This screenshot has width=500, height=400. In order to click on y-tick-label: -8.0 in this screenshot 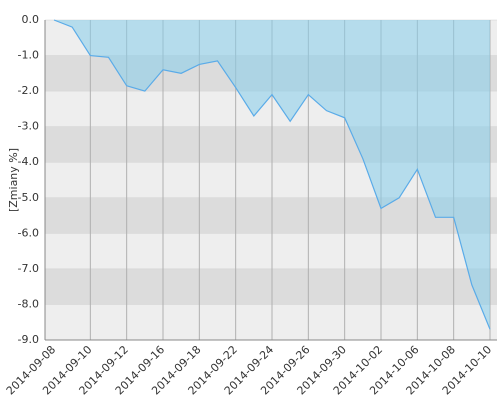, I will do `click(28, 303)`.